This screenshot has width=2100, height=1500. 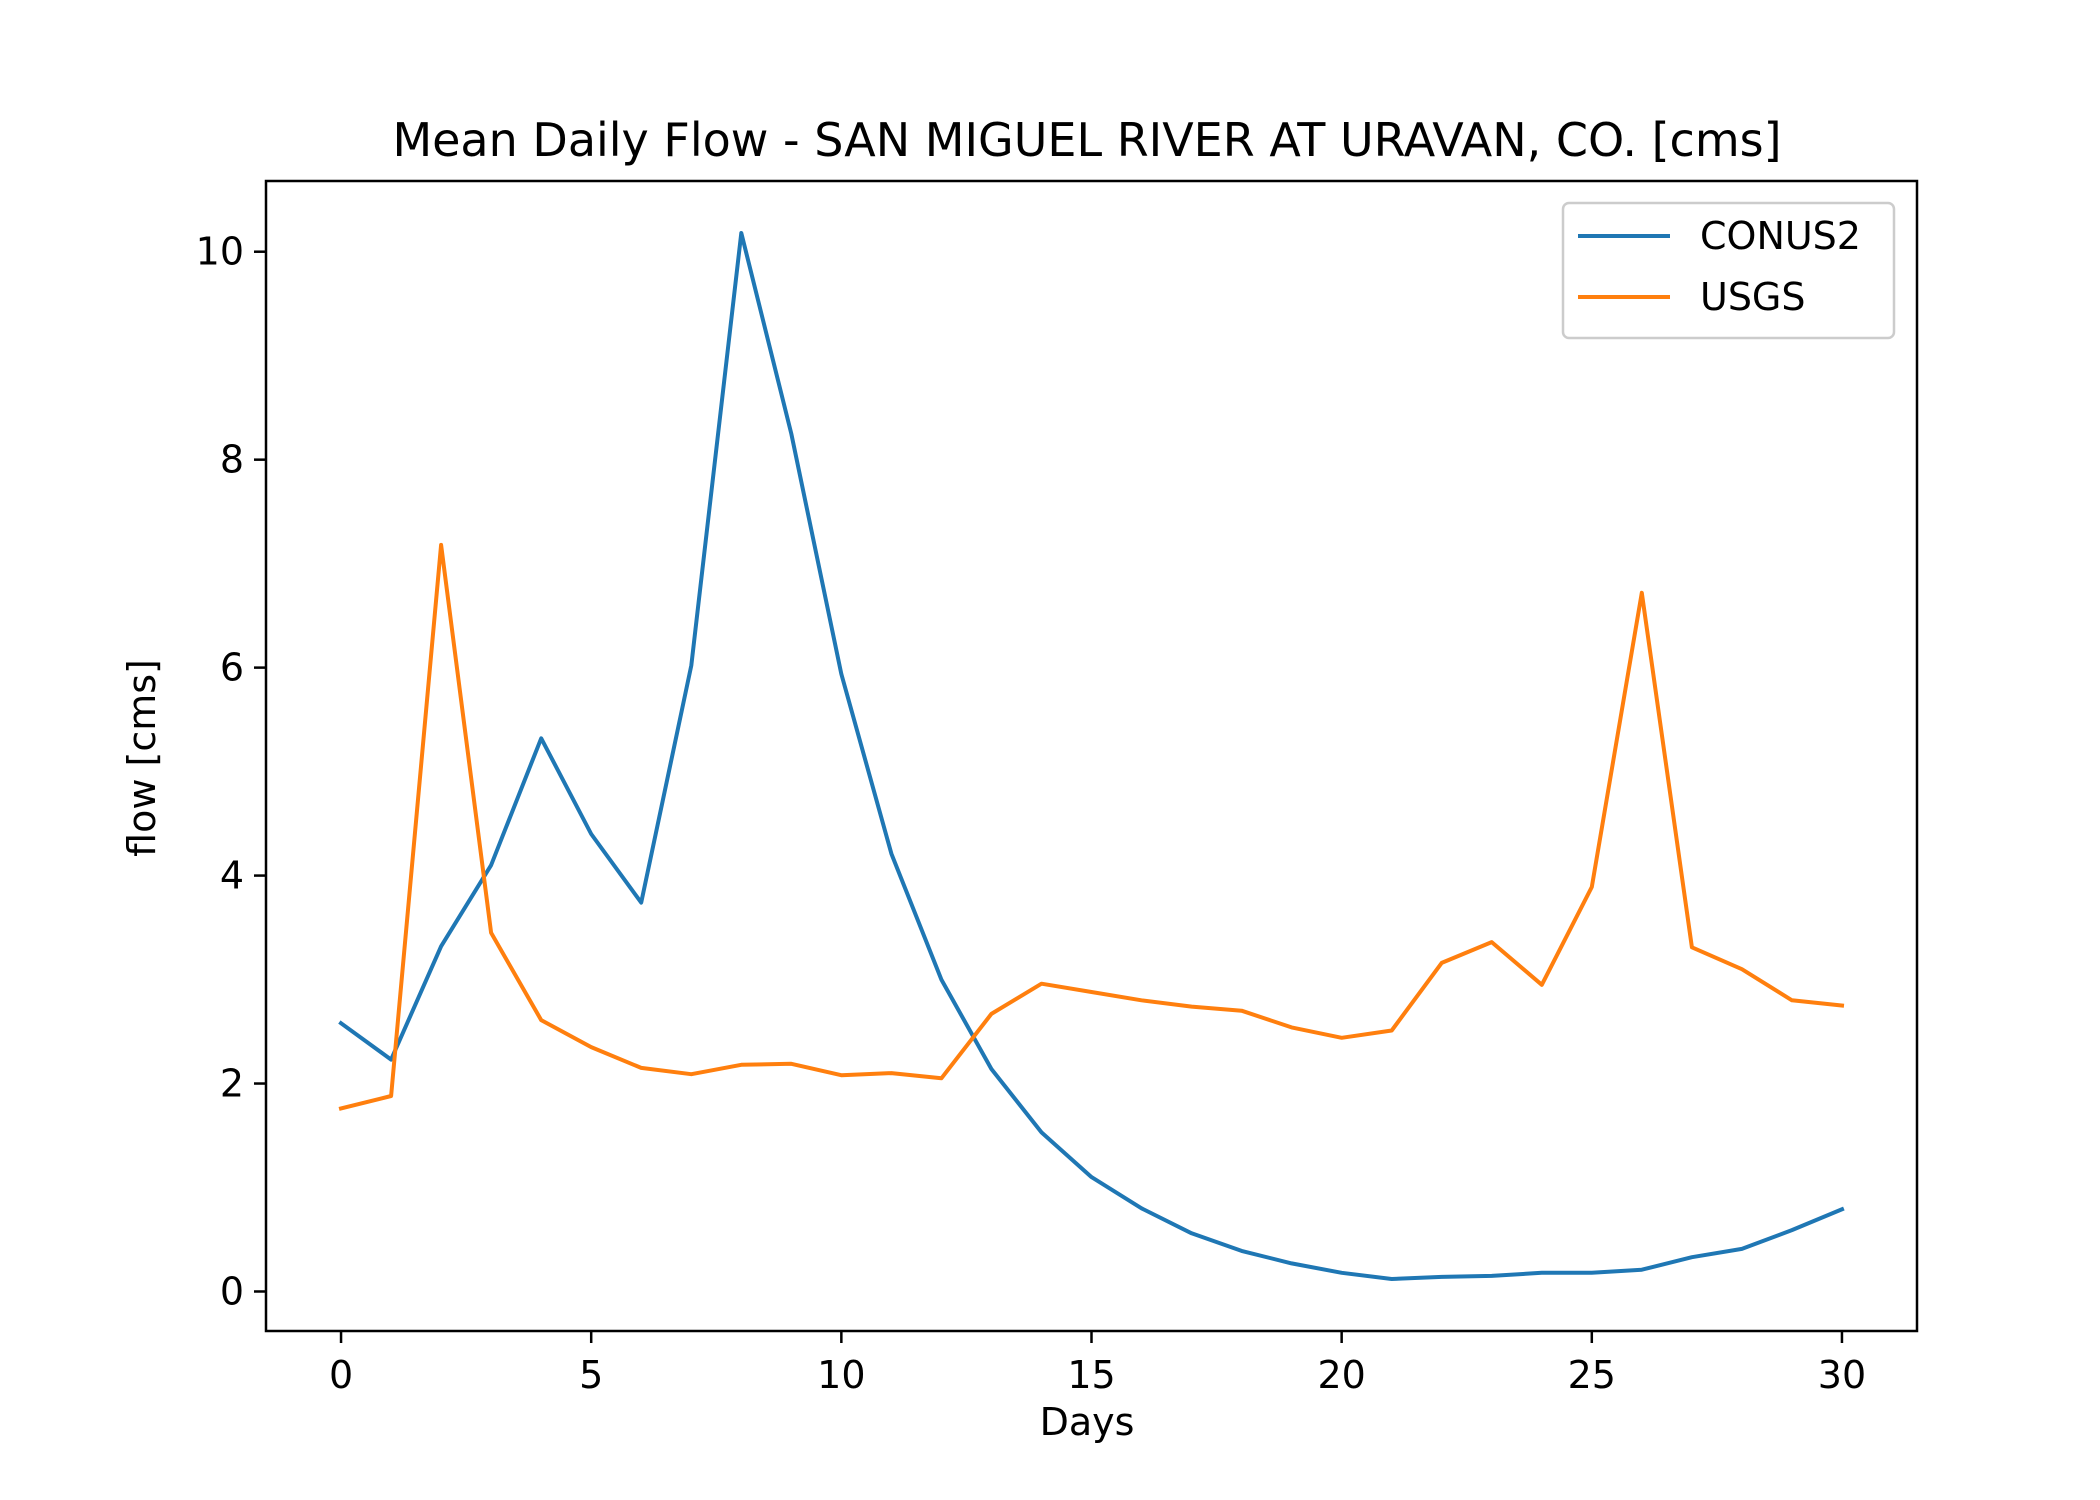 What do you see at coordinates (1842, 1375) in the screenshot?
I see `x-tick-label: 30` at bounding box center [1842, 1375].